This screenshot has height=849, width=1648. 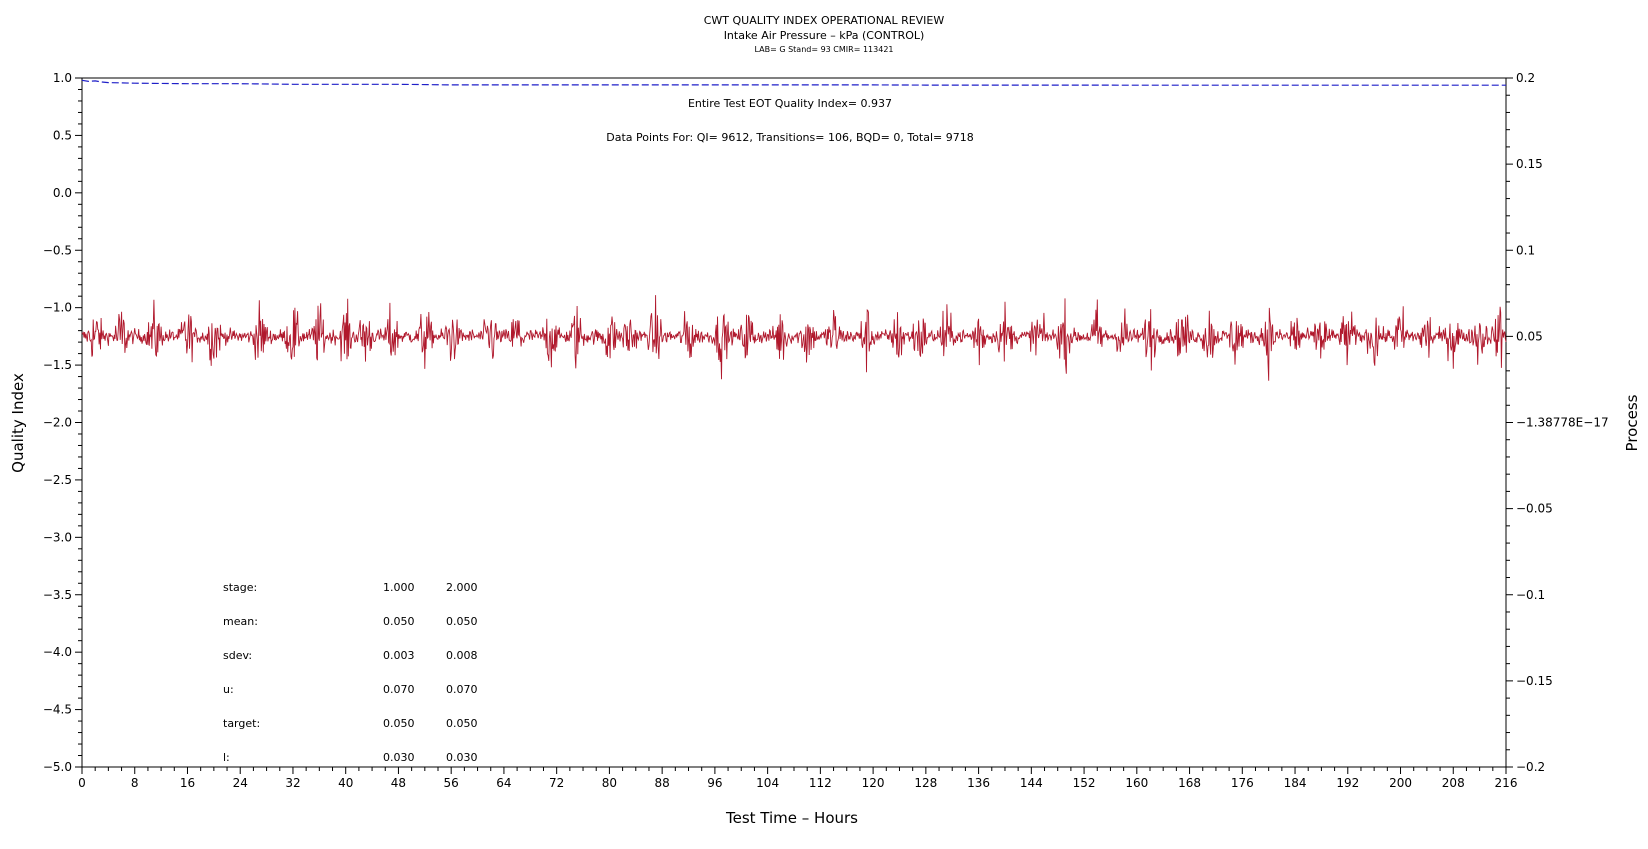 What do you see at coordinates (399, 655) in the screenshot?
I see `stats-value-sdev-1: 0.003` at bounding box center [399, 655].